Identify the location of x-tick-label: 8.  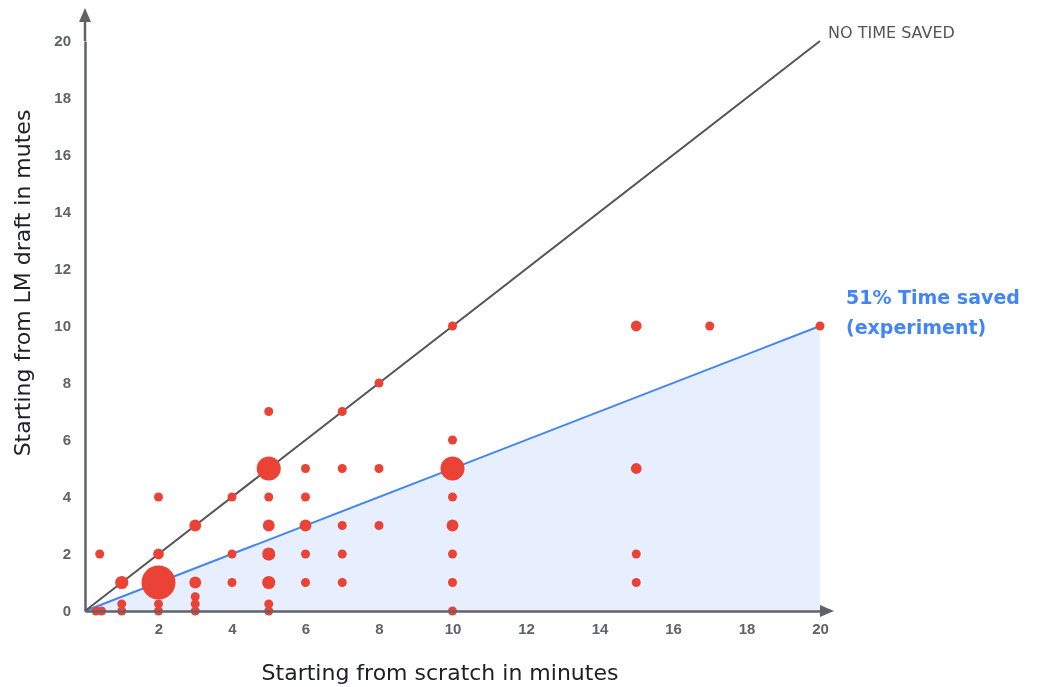
(379, 628).